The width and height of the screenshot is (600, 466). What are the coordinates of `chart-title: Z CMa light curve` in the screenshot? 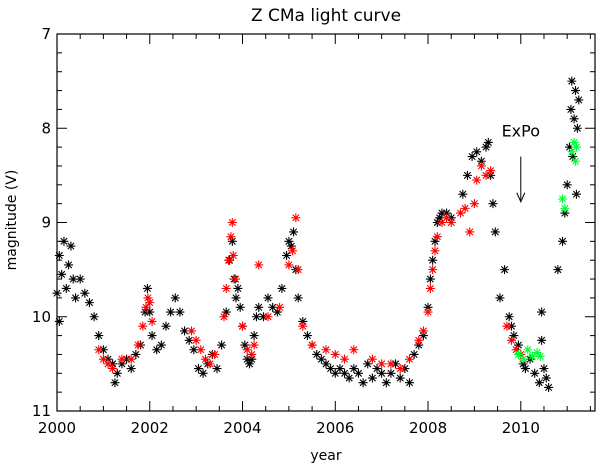 It's located at (326, 16).